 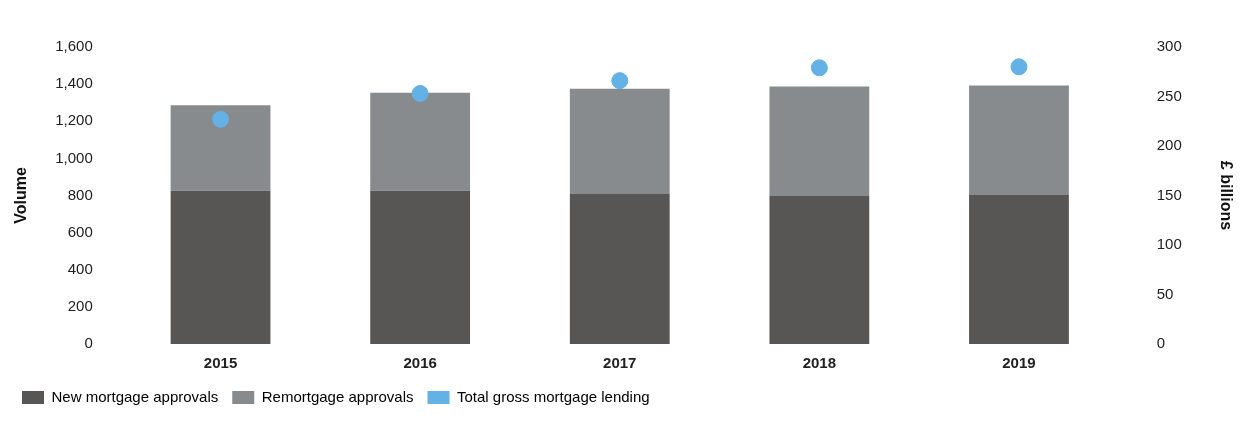 I want to click on legend-label: Remortgage approvals, so click(x=337, y=396).